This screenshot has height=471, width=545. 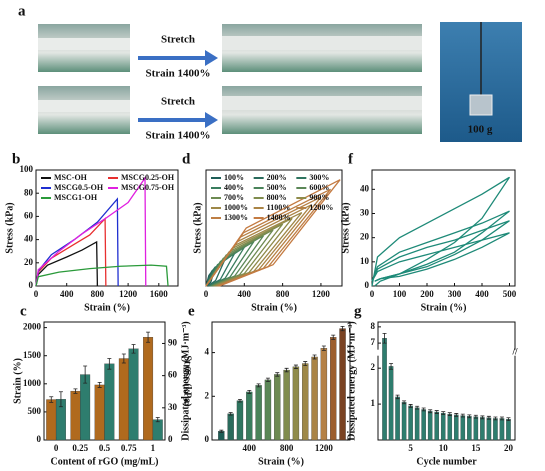 I want to click on panel-label: e, so click(x=191, y=311).